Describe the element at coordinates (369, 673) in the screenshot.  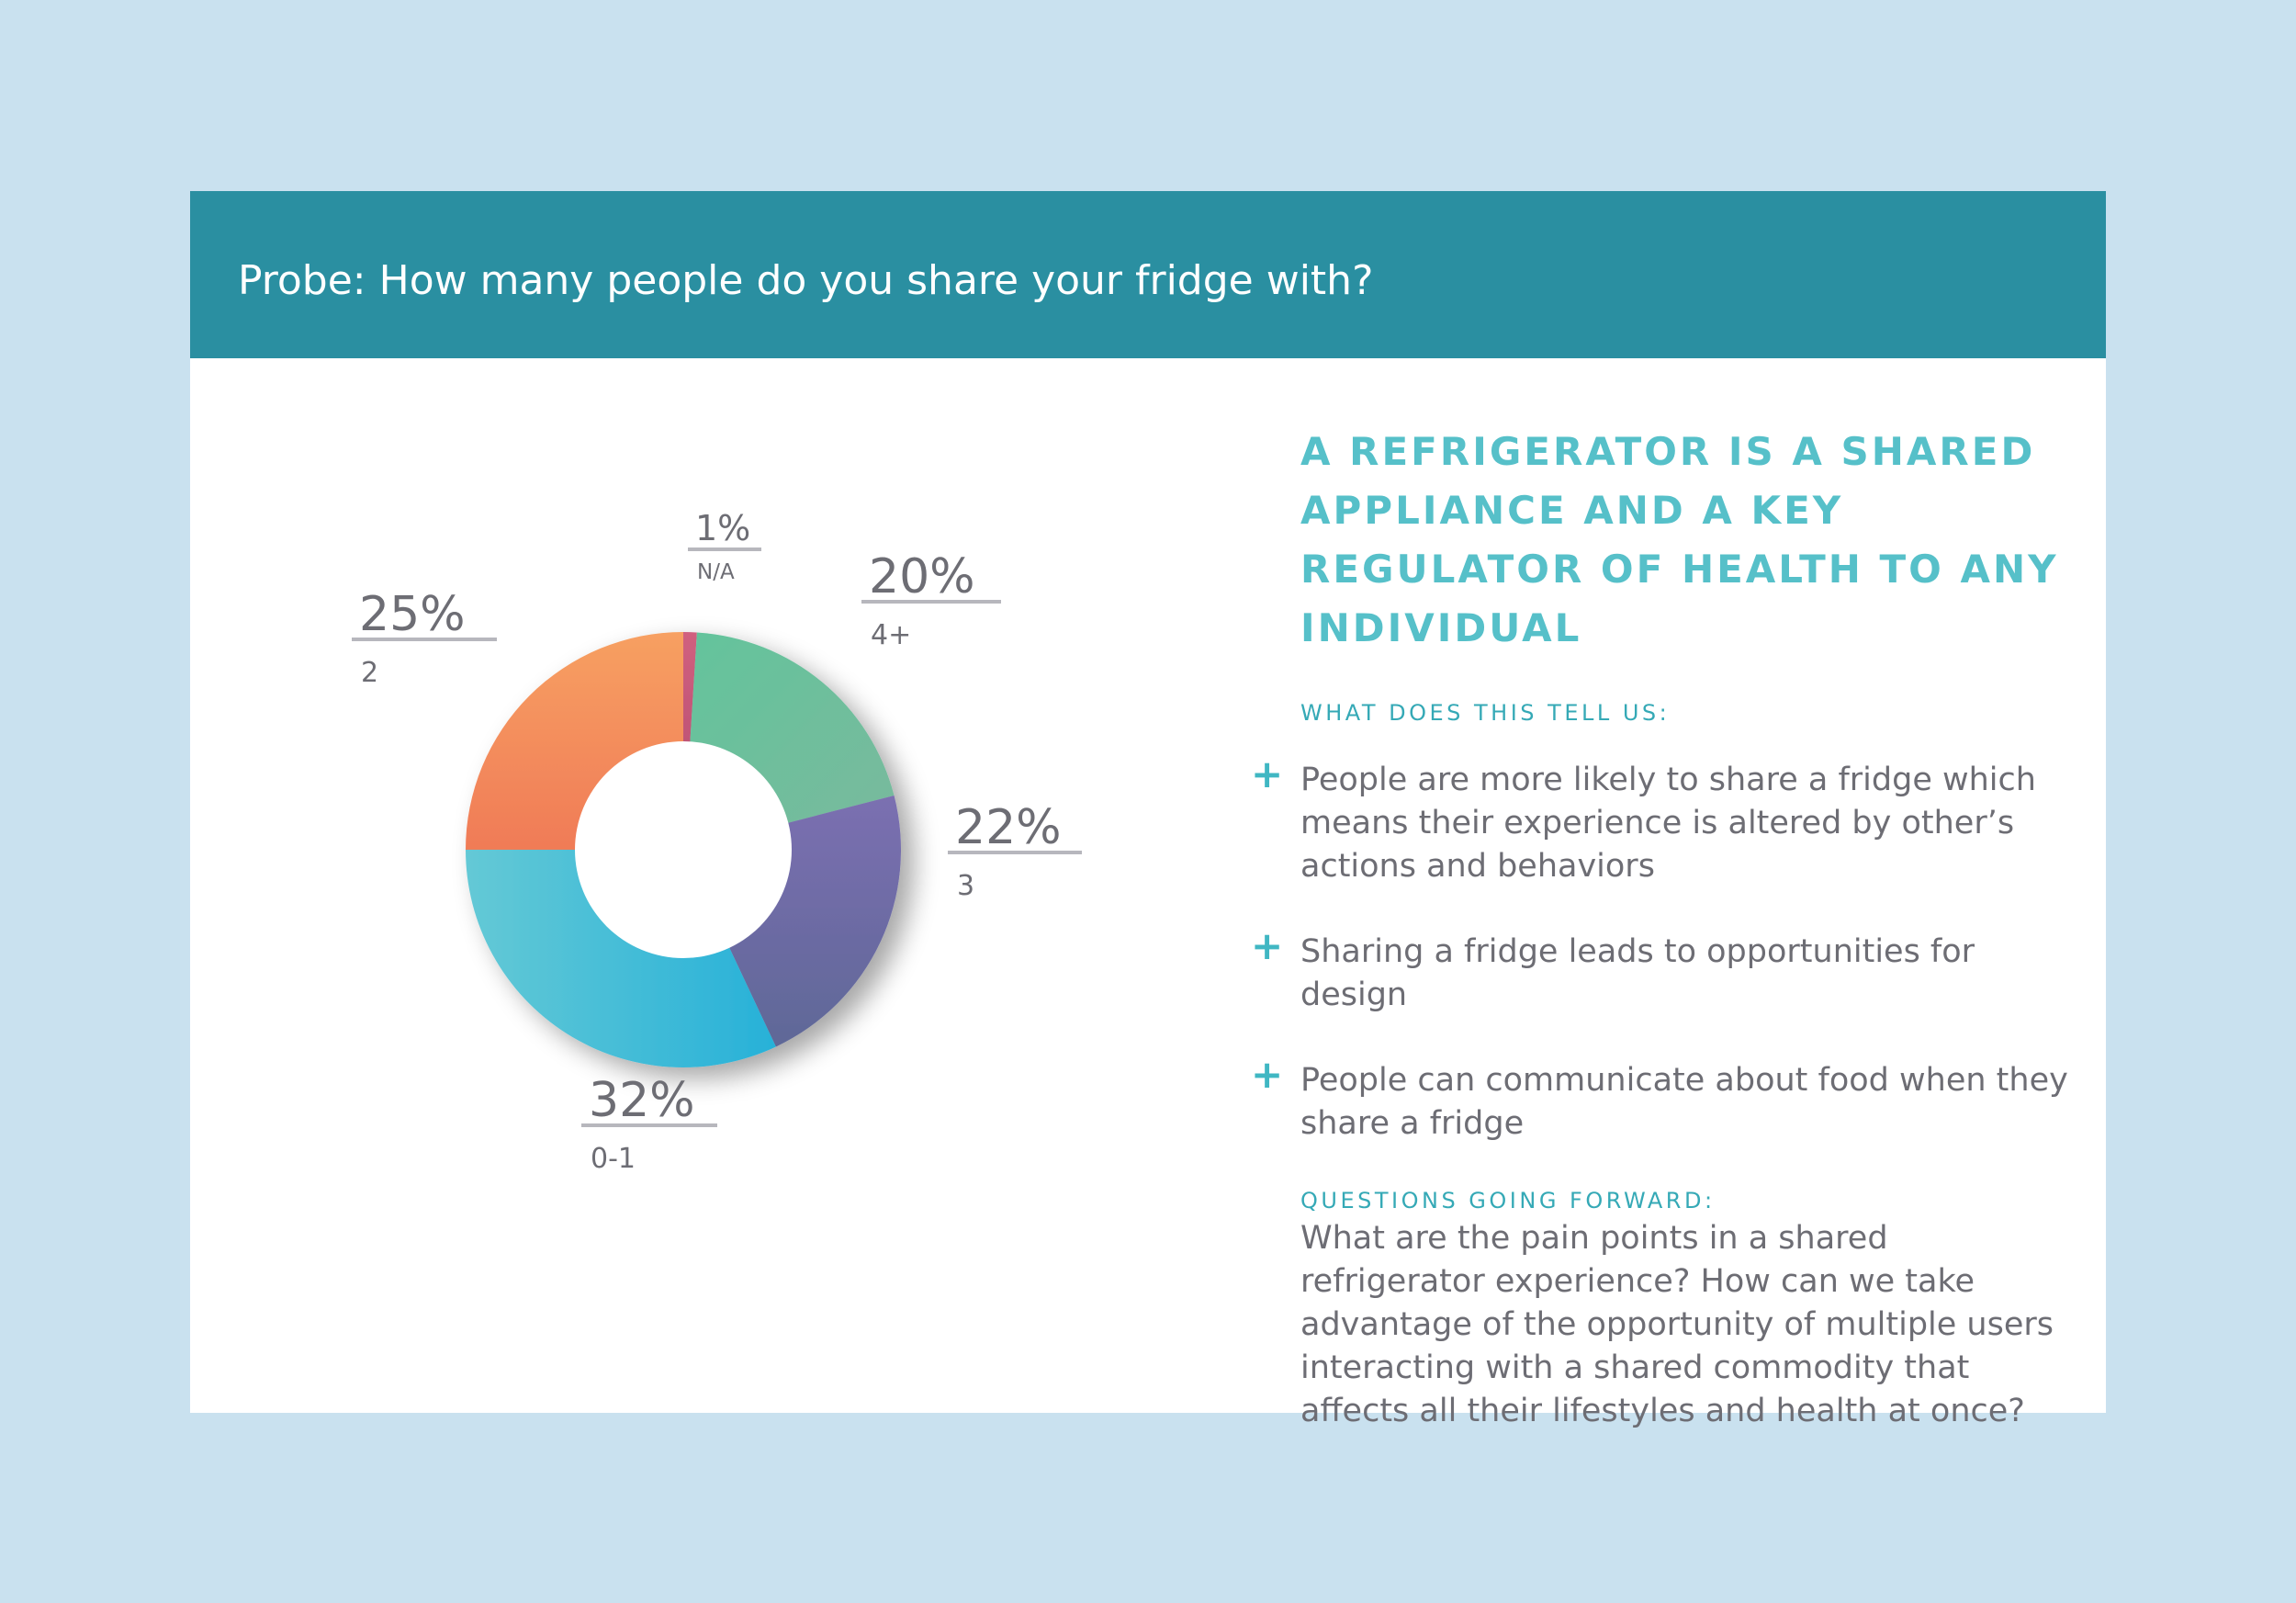
I see `data-label-category: 2` at that location.